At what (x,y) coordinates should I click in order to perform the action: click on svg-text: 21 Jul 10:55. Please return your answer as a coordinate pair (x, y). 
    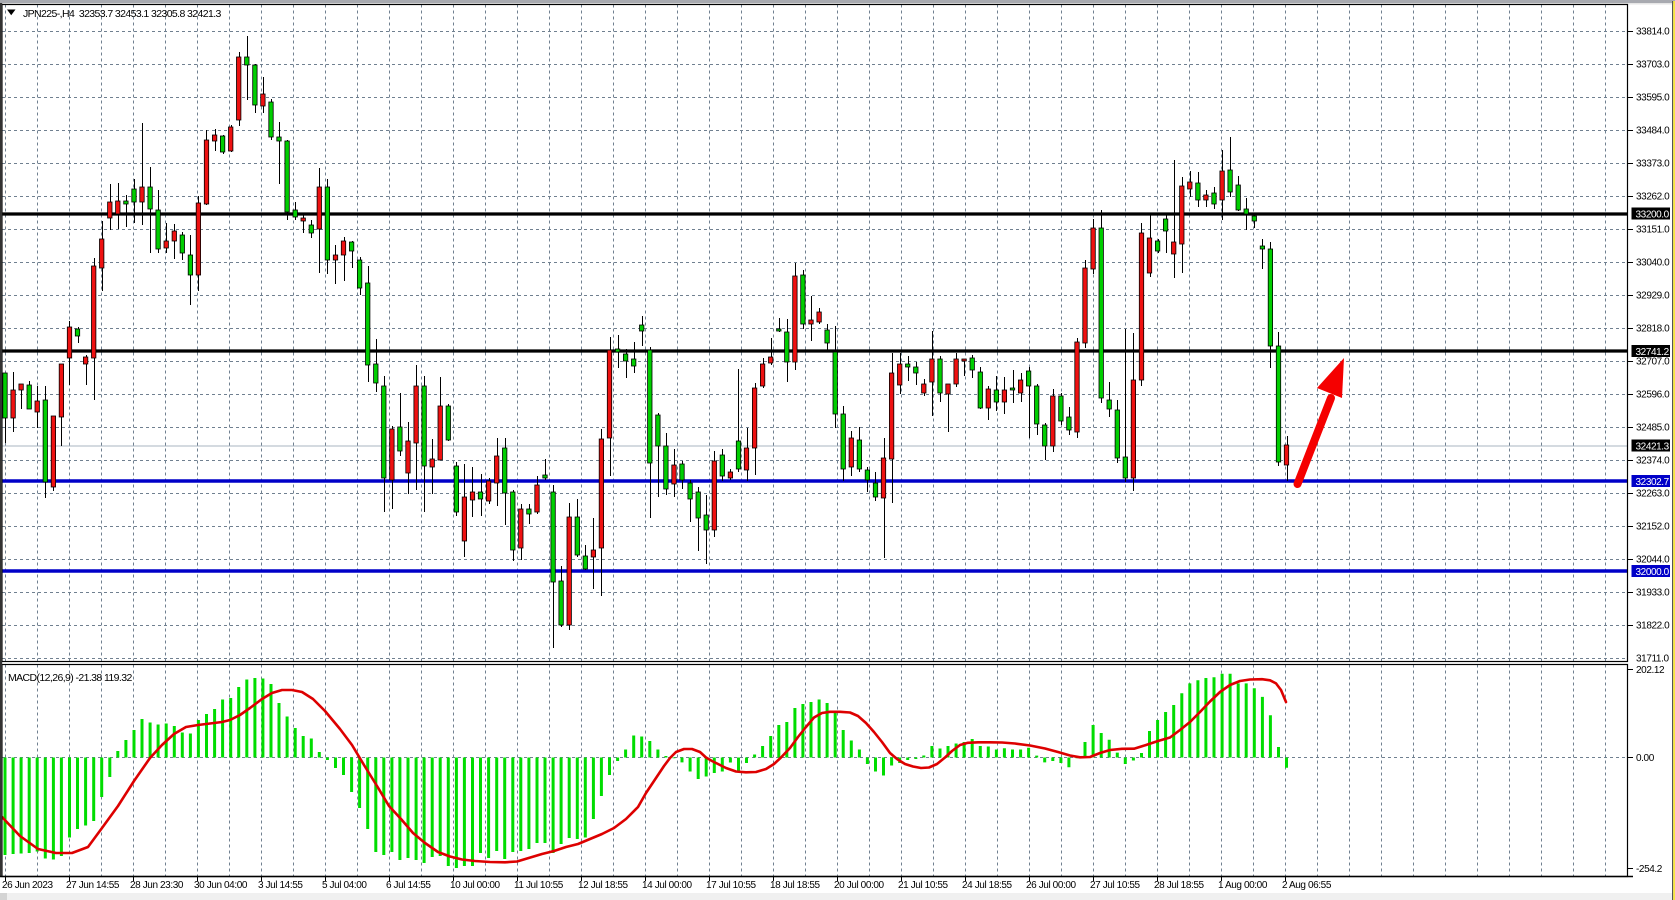
    Looking at the image, I should click on (923, 885).